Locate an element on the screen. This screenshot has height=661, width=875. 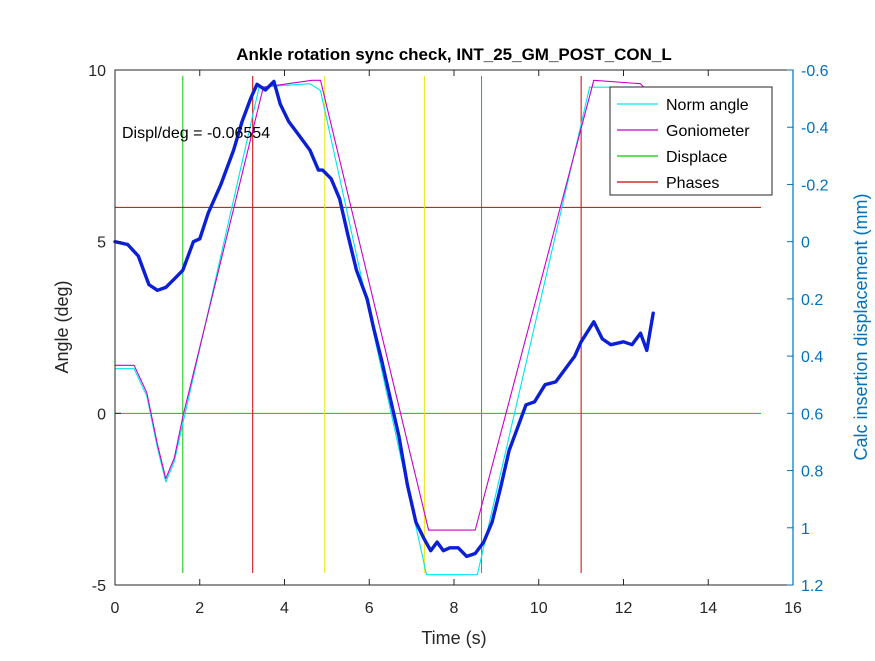
y-tick-label-right: -0.2 is located at coordinates (815, 185).